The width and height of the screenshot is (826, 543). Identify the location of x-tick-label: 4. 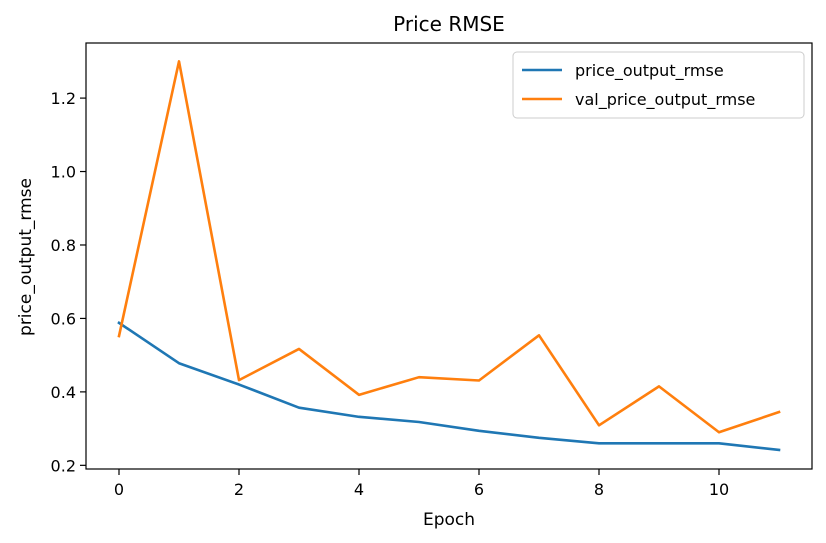
(359, 489).